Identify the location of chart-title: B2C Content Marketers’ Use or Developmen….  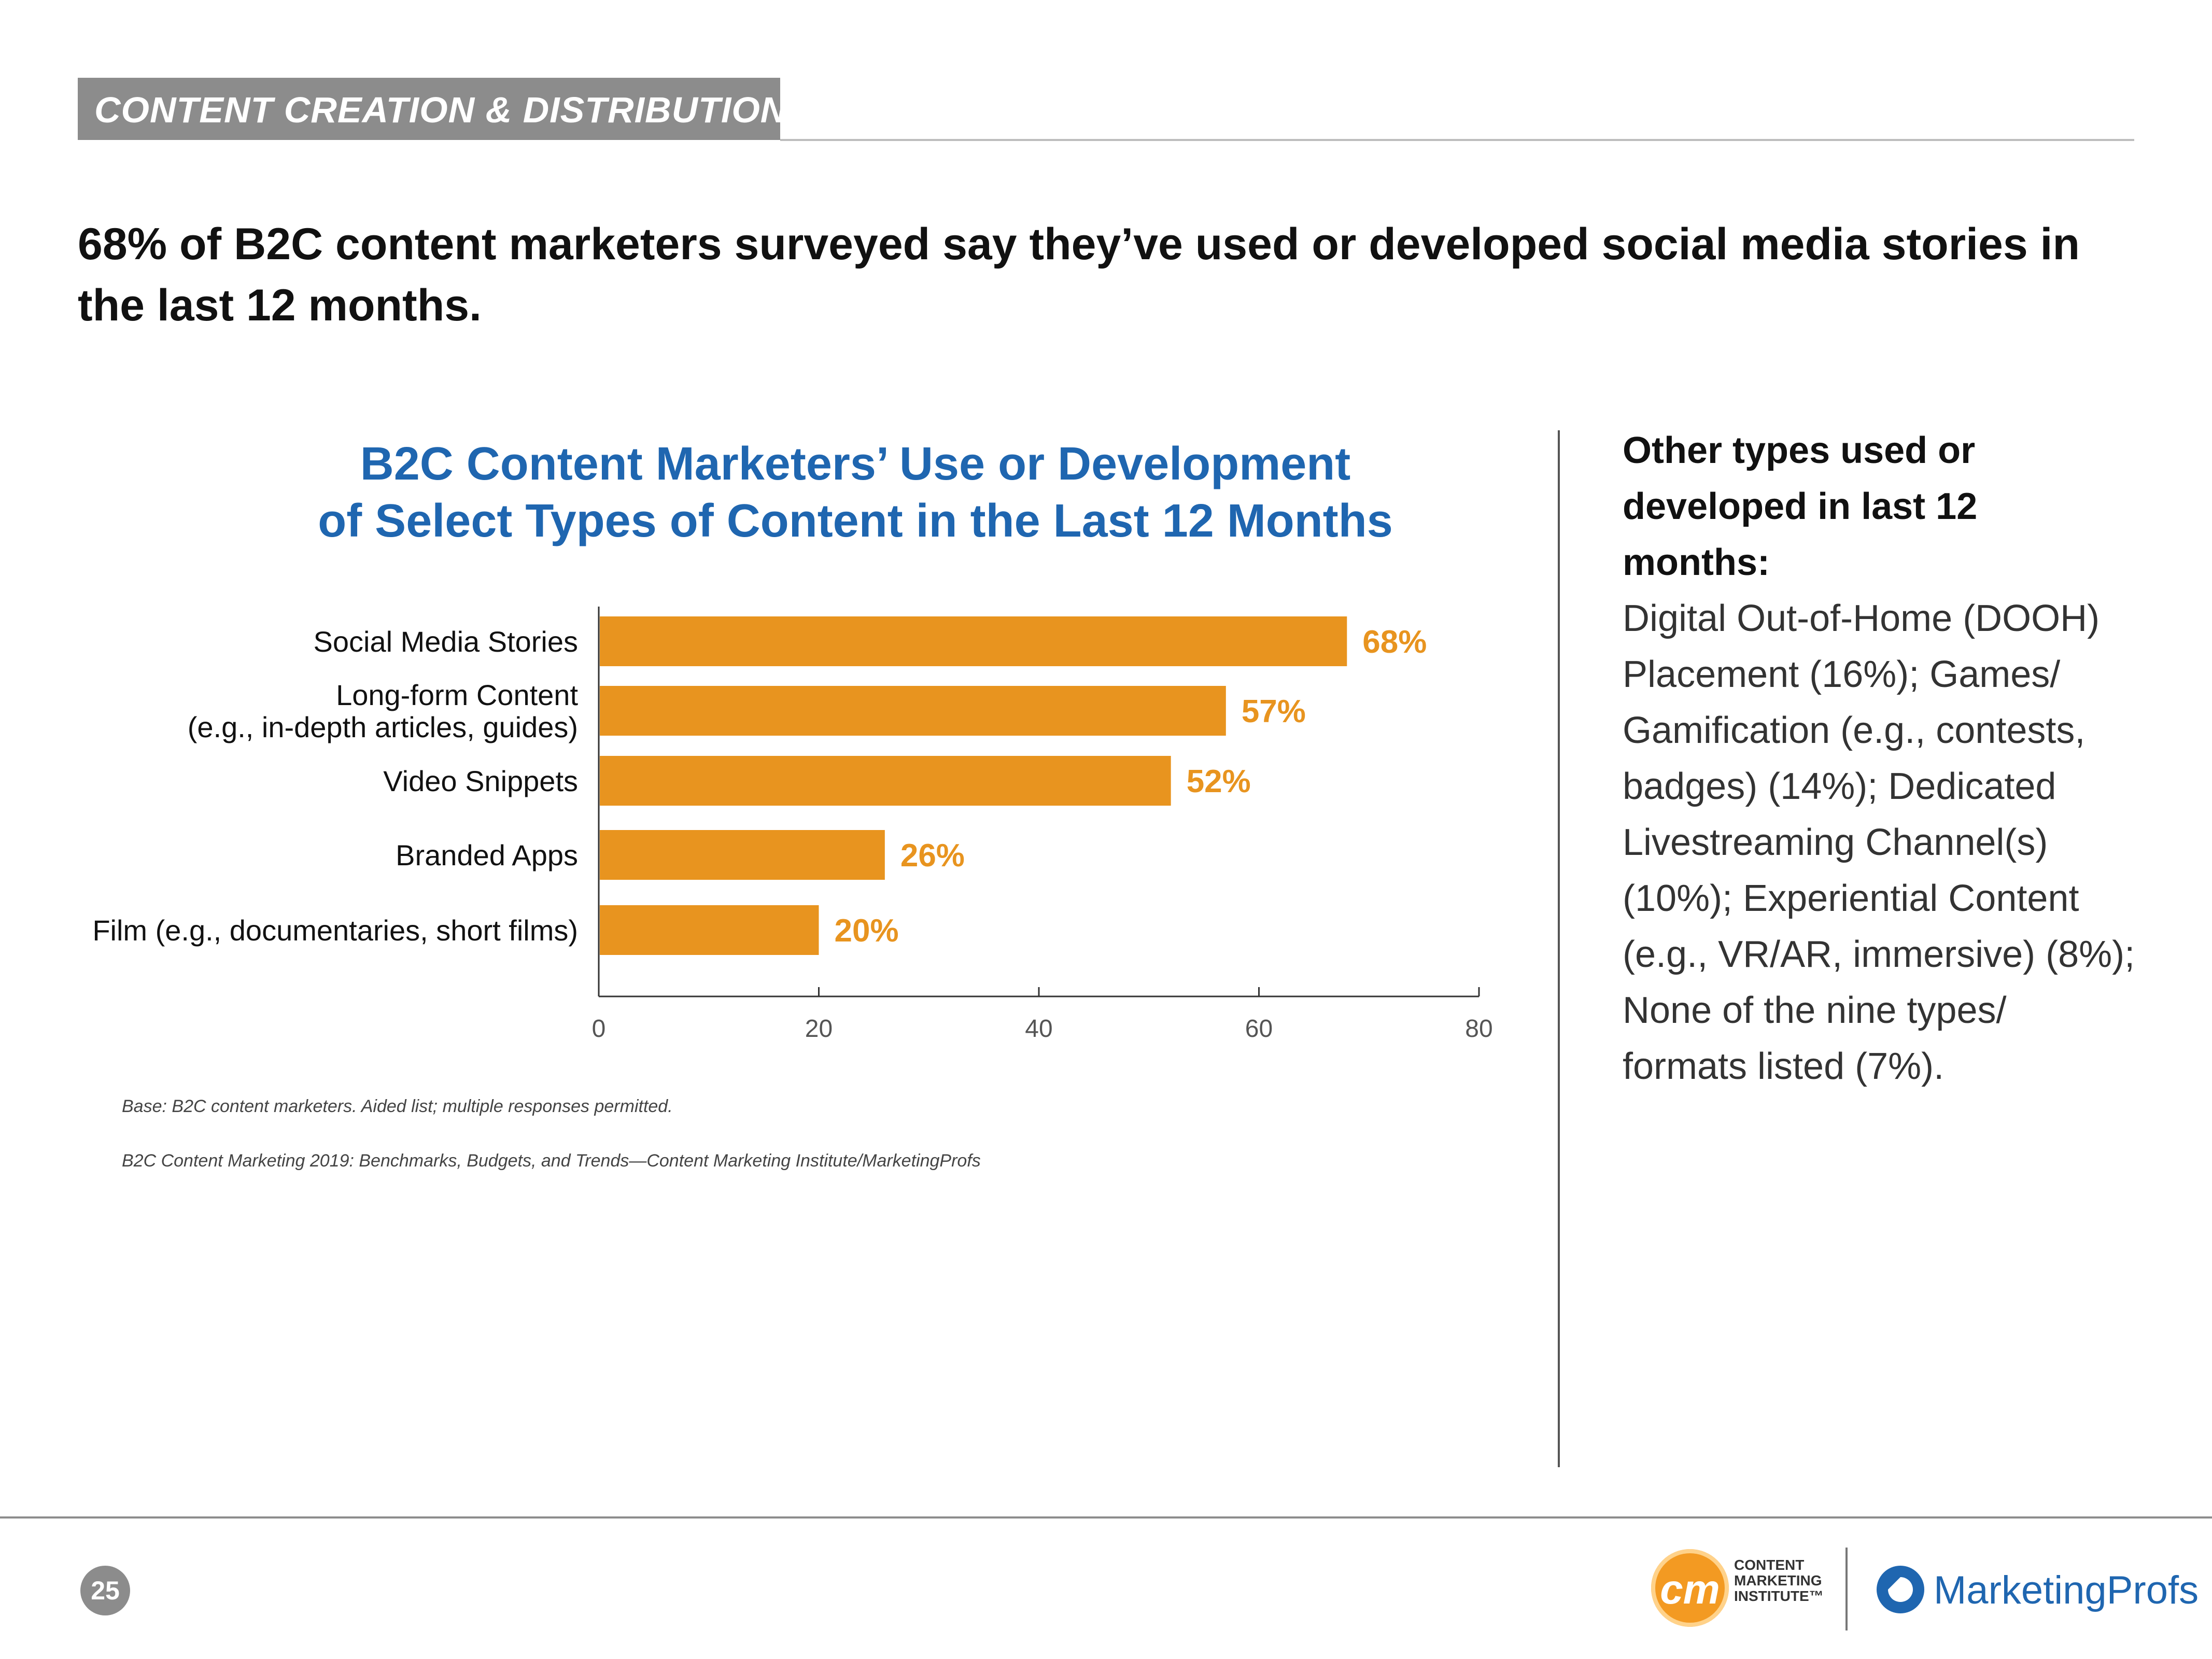
(855, 492).